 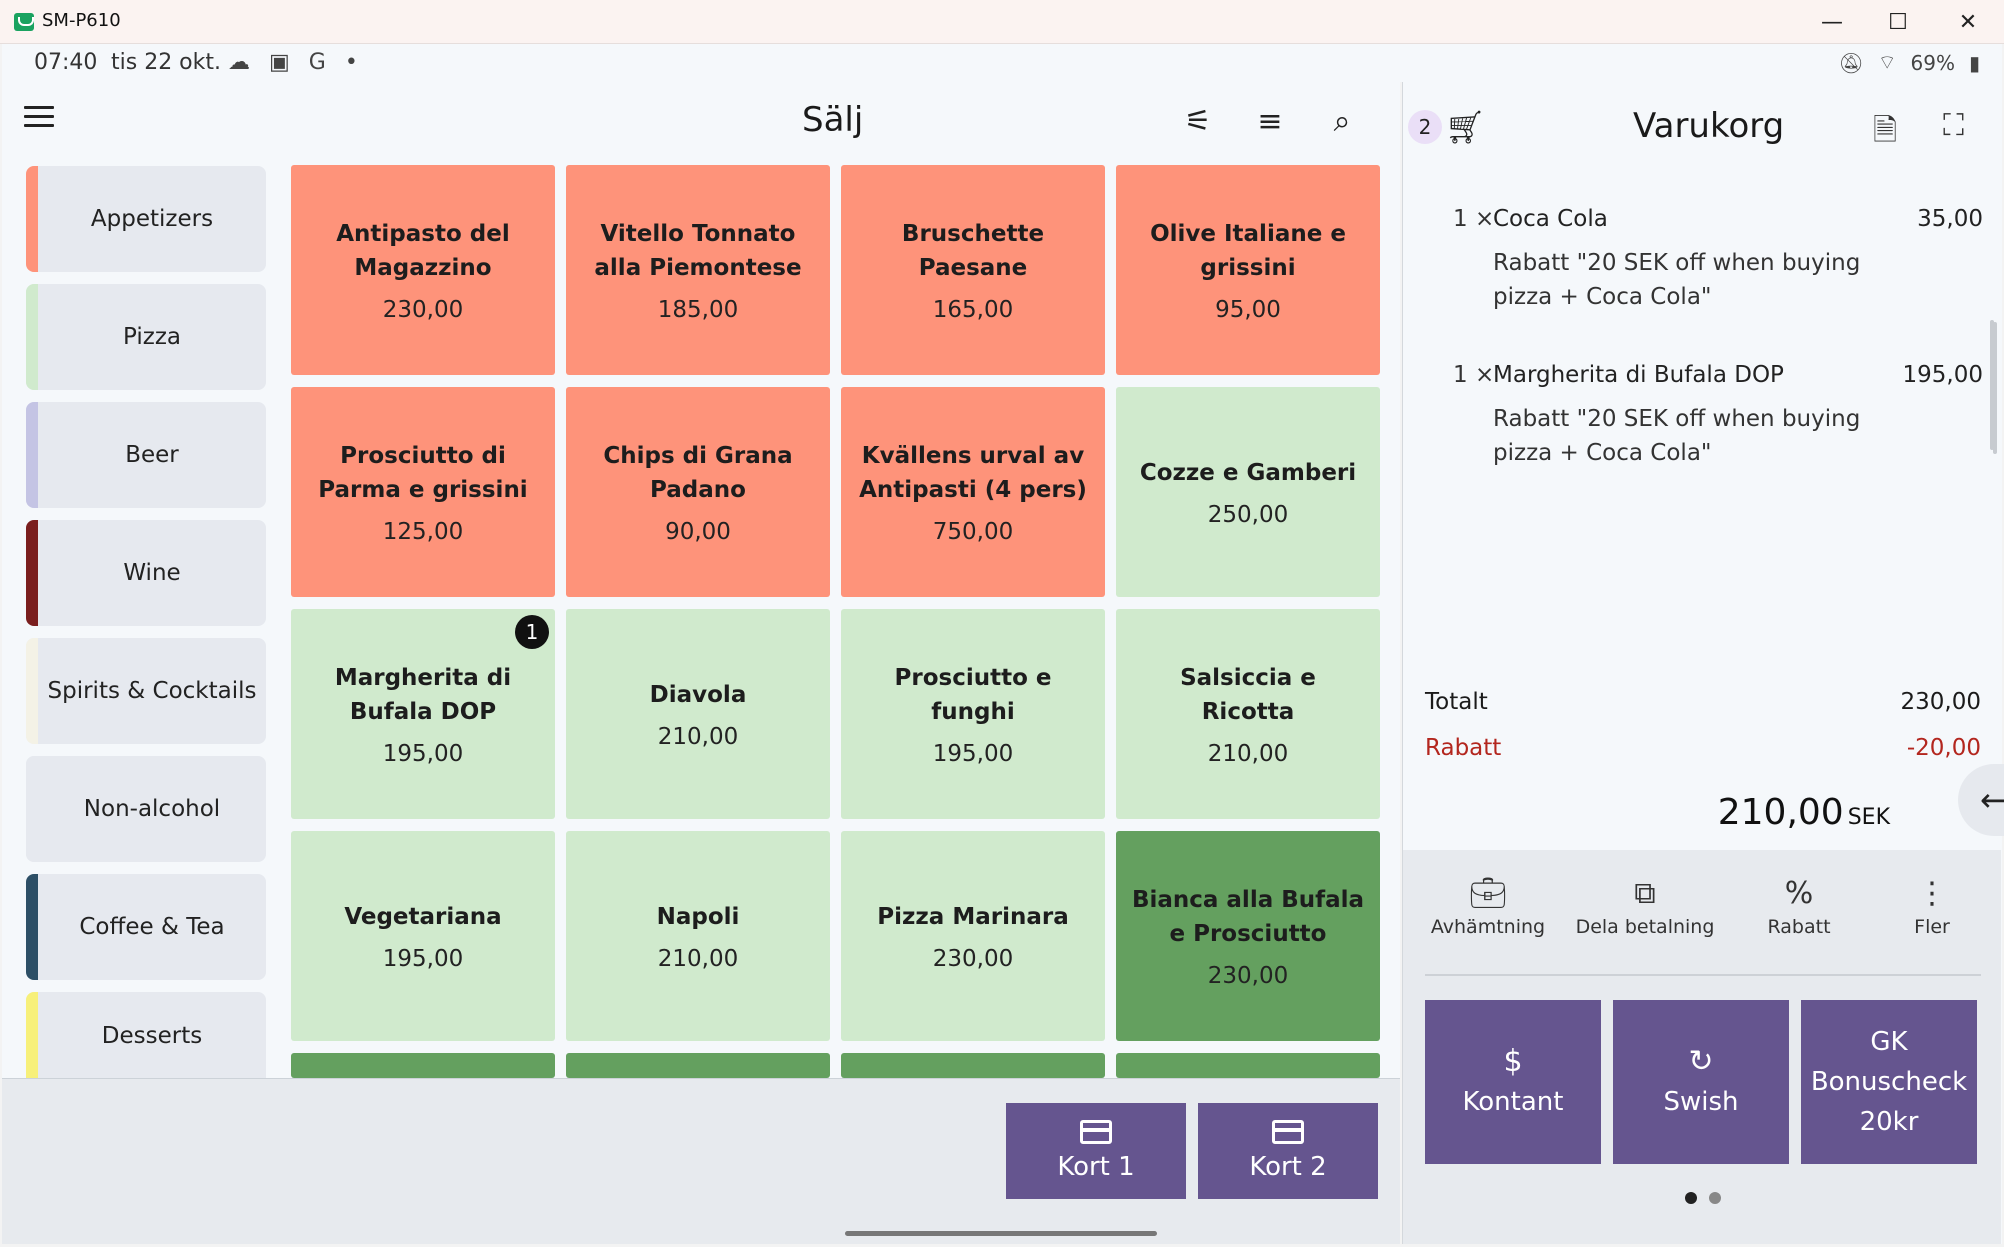 What do you see at coordinates (1709, 126) in the screenshot?
I see `cart-title: Varukorg` at bounding box center [1709, 126].